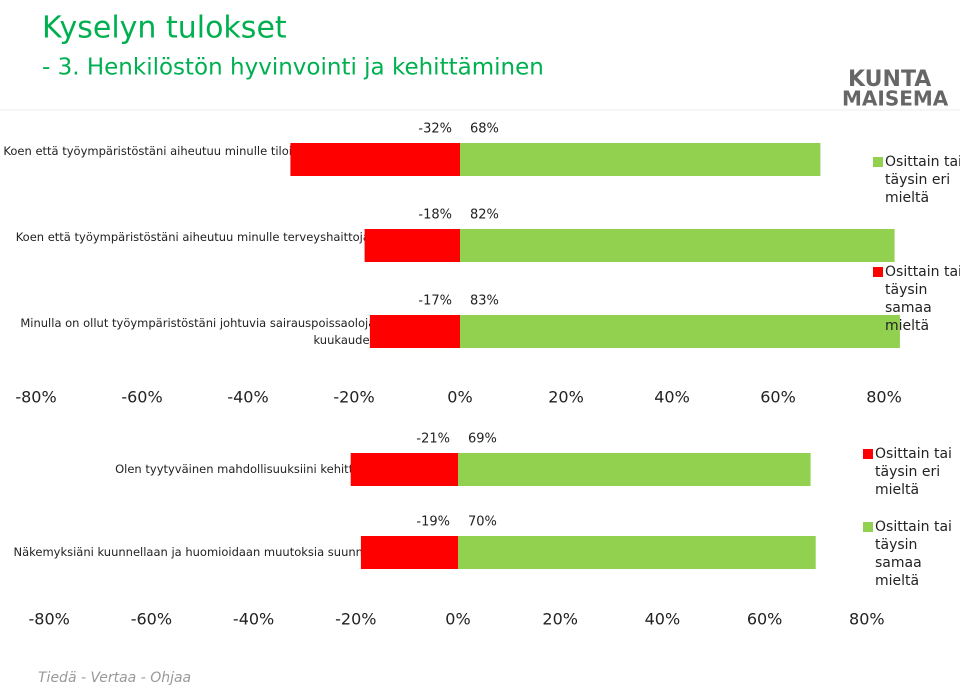 Image resolution: width=960 pixels, height=689 pixels. What do you see at coordinates (435, 129) in the screenshot?
I see `value-label: -32%` at bounding box center [435, 129].